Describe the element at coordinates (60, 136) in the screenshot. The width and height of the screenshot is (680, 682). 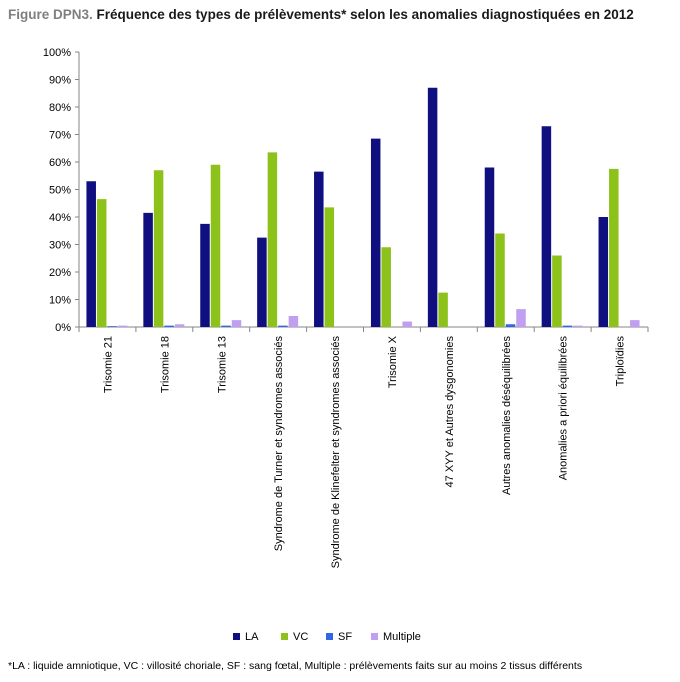
I see `y-tick-label: 70%` at that location.